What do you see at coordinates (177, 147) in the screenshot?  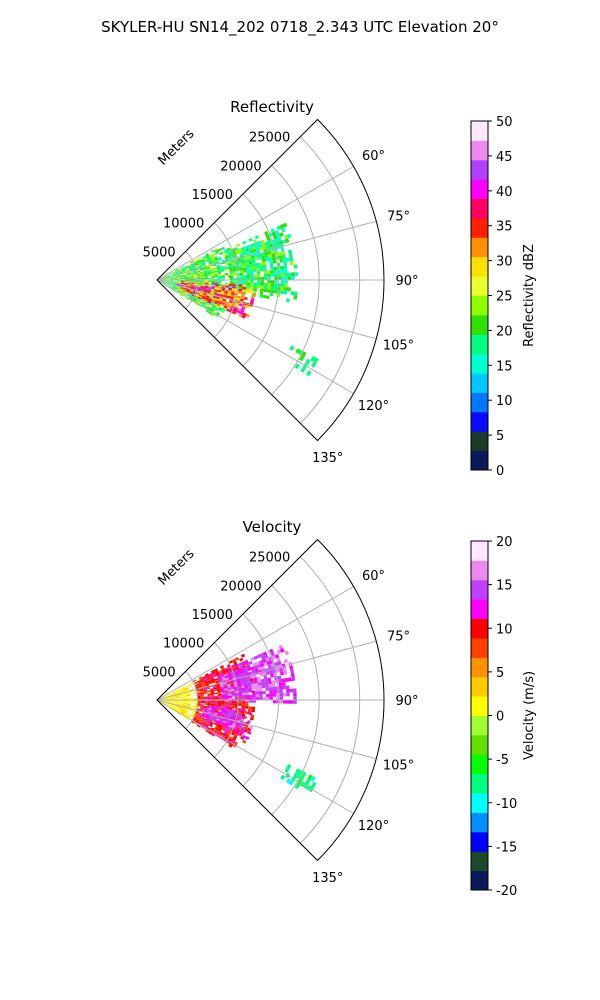 I see `radial-axis-label: Meters` at bounding box center [177, 147].